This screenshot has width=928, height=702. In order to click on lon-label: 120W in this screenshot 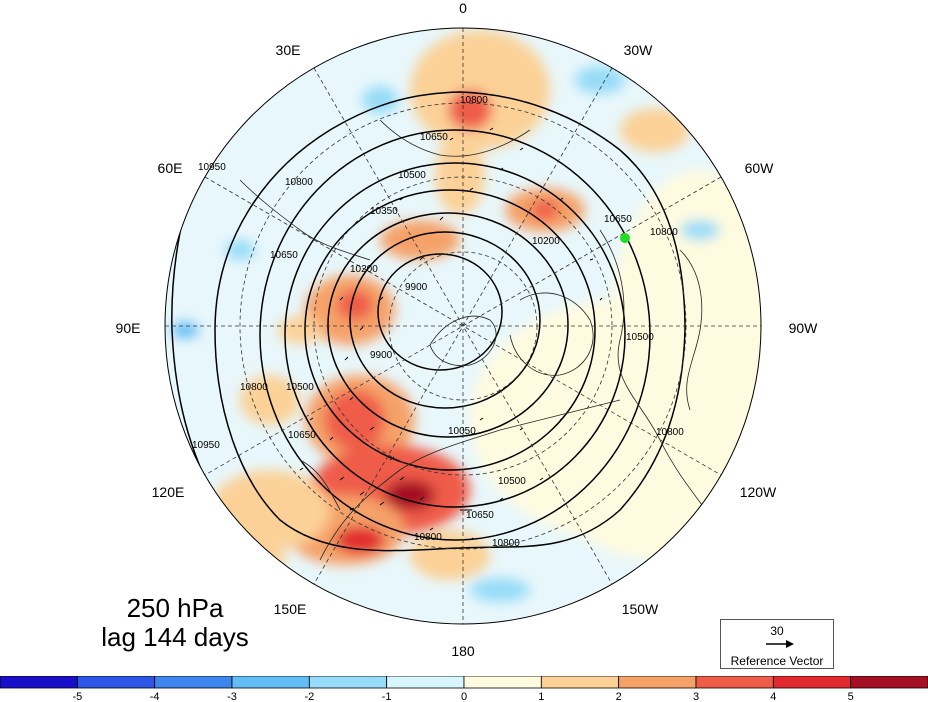, I will do `click(758, 492)`.